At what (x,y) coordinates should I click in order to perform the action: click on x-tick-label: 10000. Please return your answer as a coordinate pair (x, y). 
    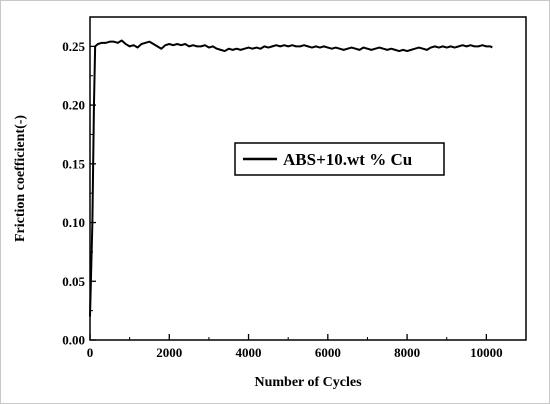
    Looking at the image, I should click on (486, 352).